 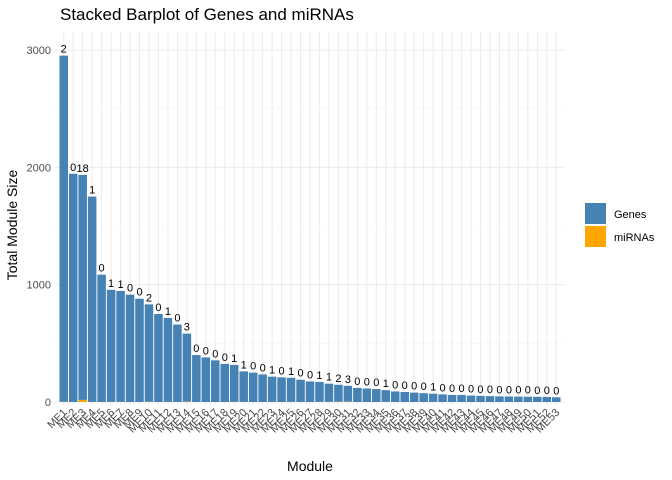 What do you see at coordinates (319, 376) in the screenshot?
I see `data-label-ME28: 1` at bounding box center [319, 376].